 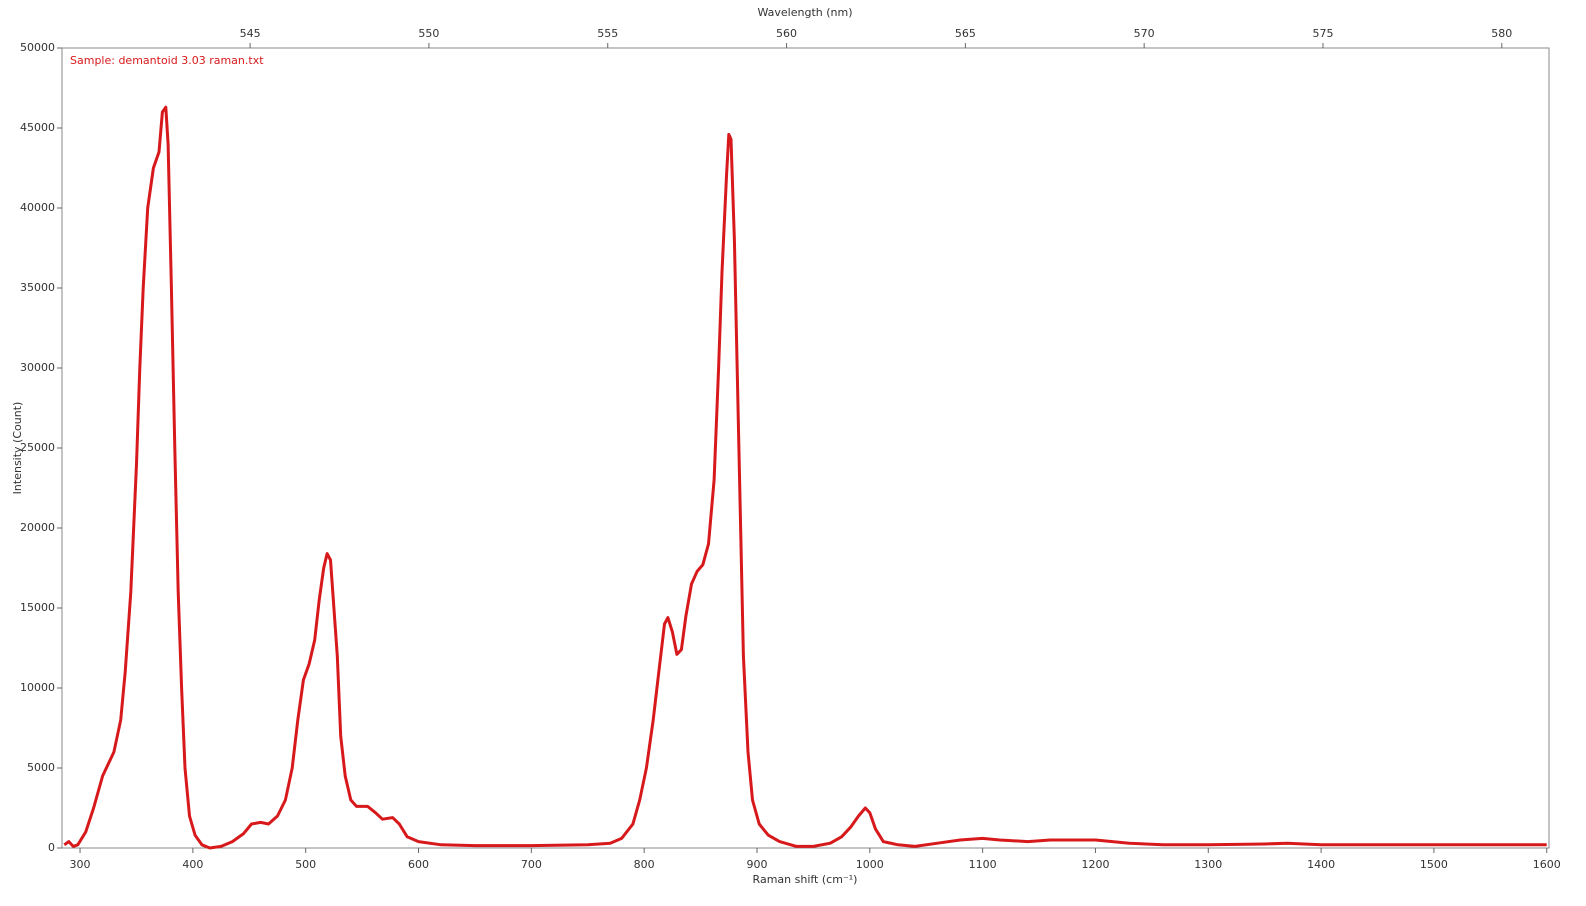 What do you see at coordinates (805, 879) in the screenshot?
I see `x-axis-title: Raman shift (cm⁻¹)` at bounding box center [805, 879].